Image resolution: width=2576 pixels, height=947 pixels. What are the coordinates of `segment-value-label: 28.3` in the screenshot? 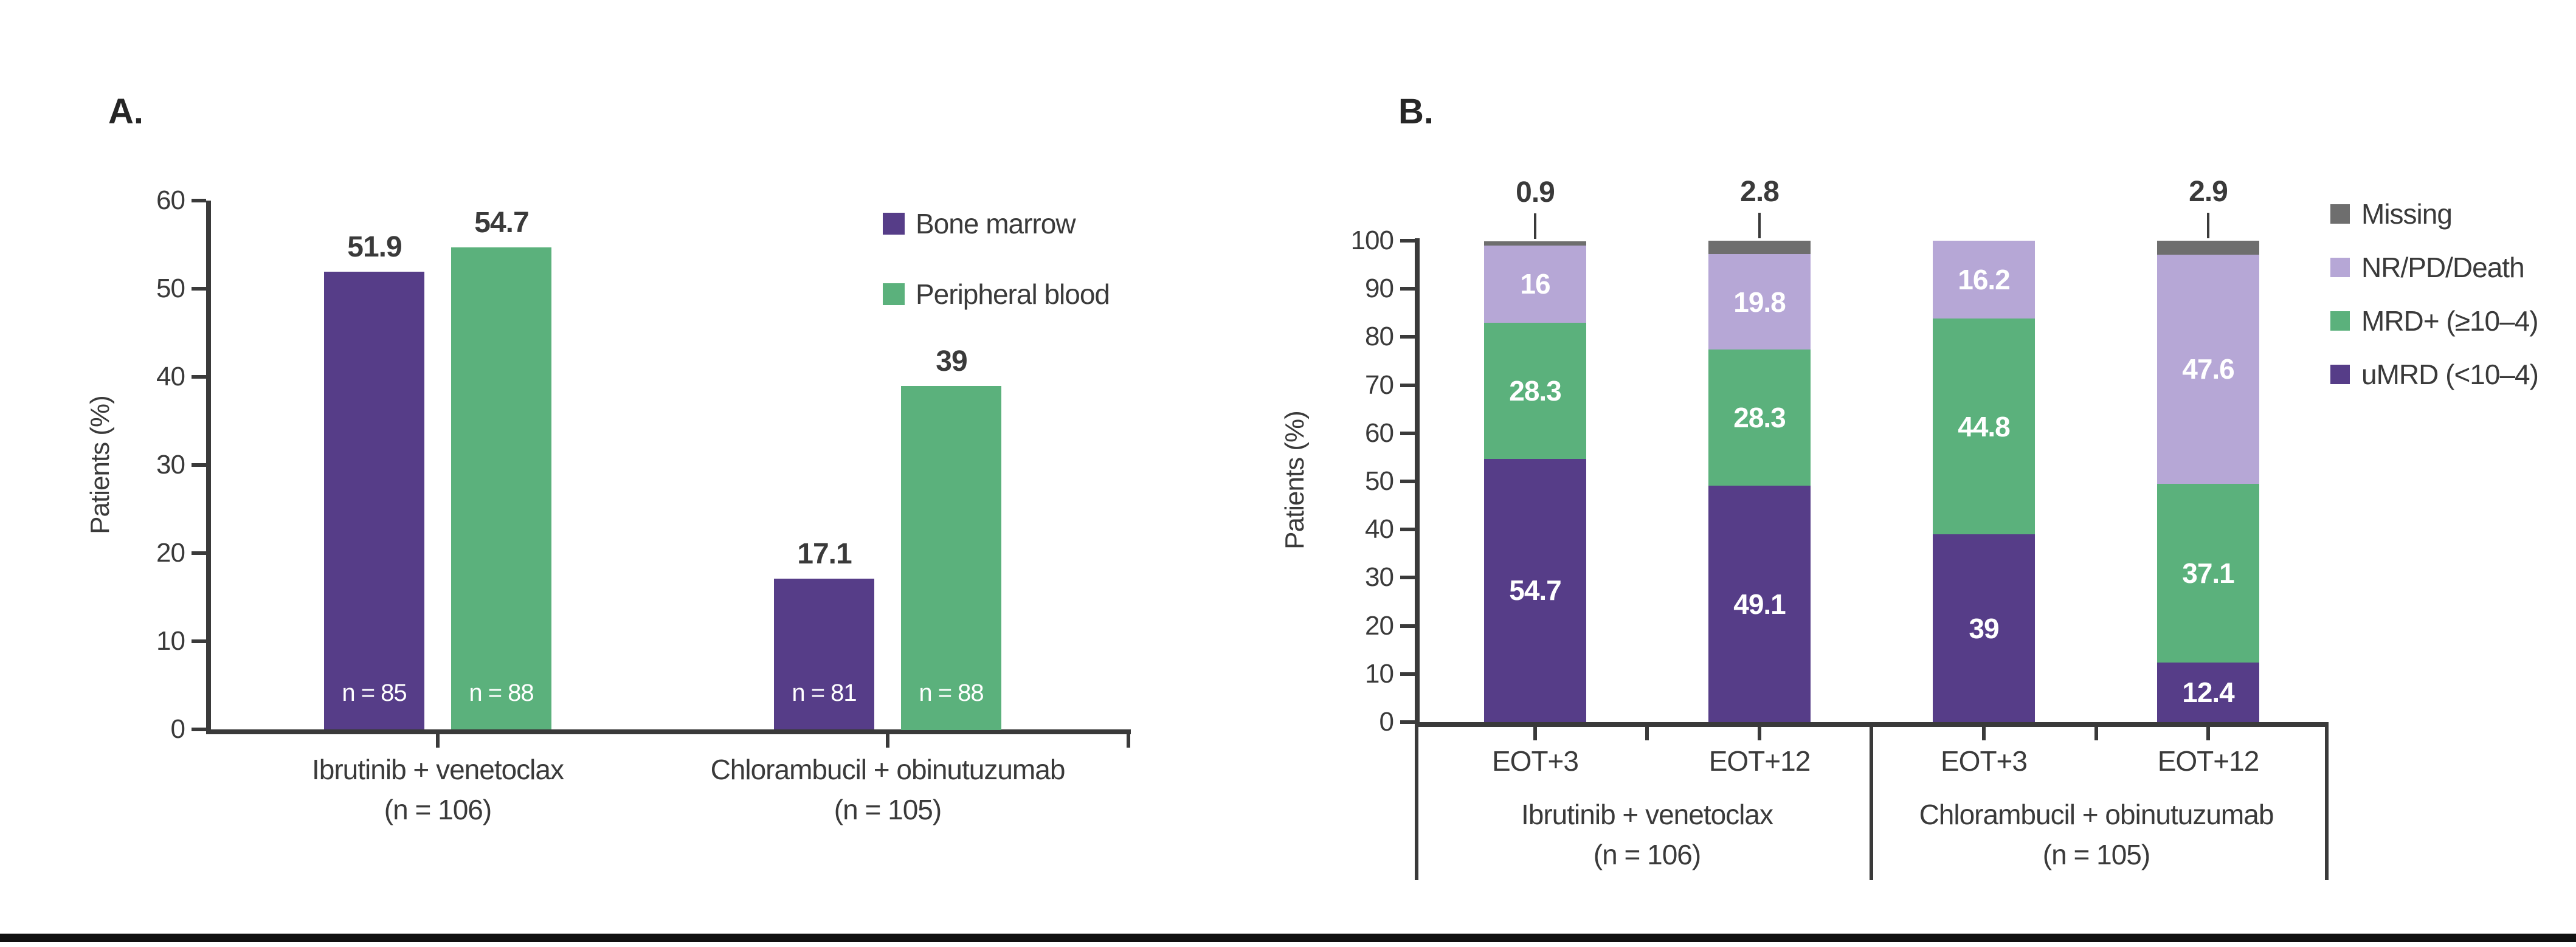 It's located at (1535, 391).